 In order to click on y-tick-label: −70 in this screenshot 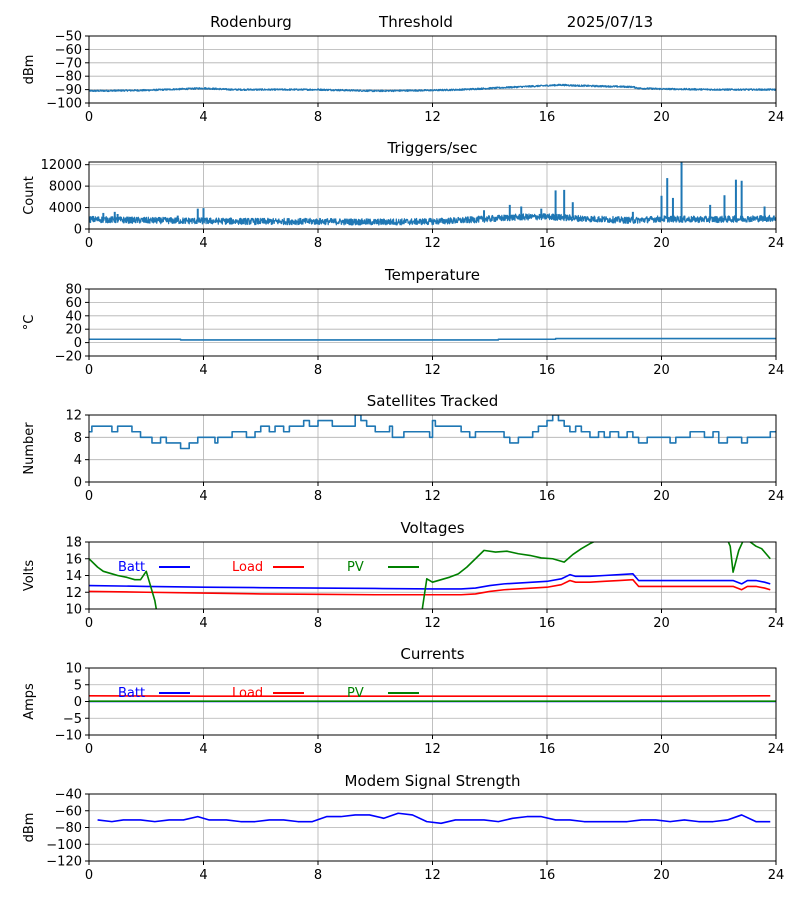, I will do `click(68, 63)`.